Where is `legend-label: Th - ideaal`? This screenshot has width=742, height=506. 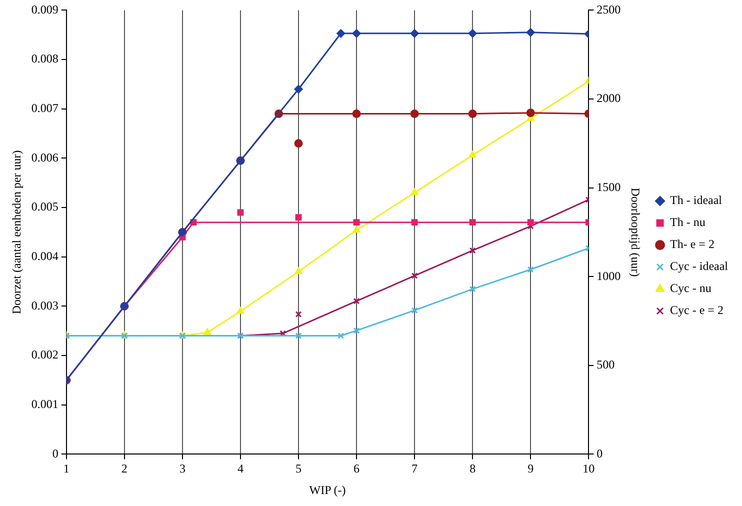
legend-label: Th - ideaal is located at coordinates (696, 200).